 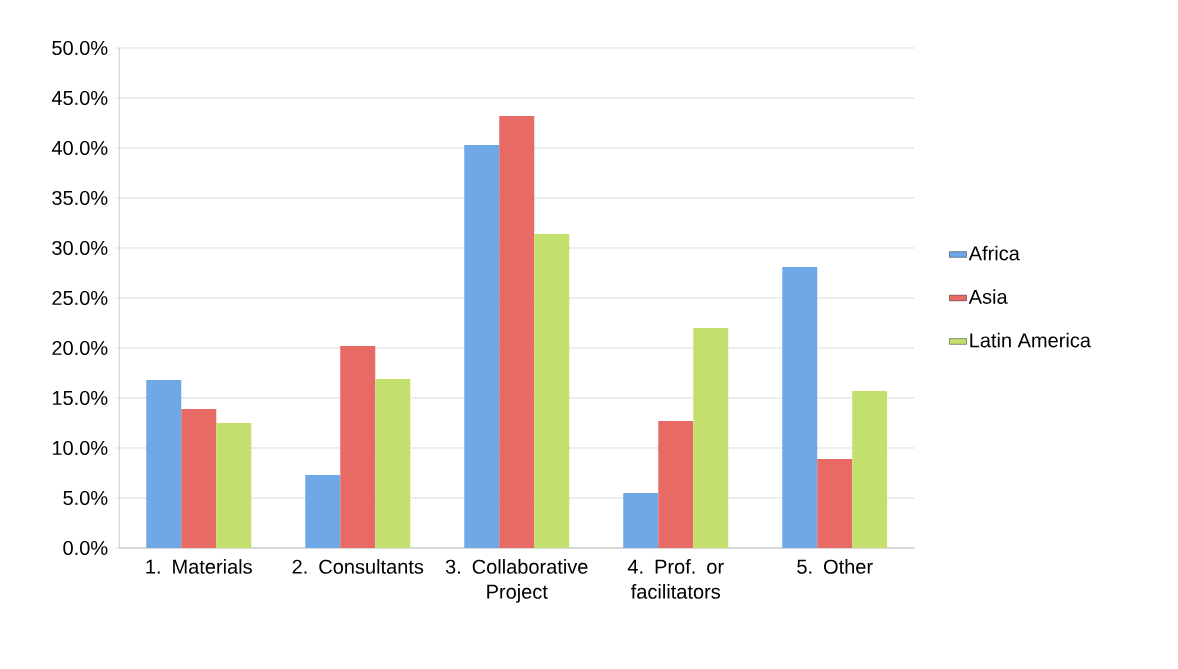 What do you see at coordinates (988, 296) in the screenshot?
I see `legend-label: Asia` at bounding box center [988, 296].